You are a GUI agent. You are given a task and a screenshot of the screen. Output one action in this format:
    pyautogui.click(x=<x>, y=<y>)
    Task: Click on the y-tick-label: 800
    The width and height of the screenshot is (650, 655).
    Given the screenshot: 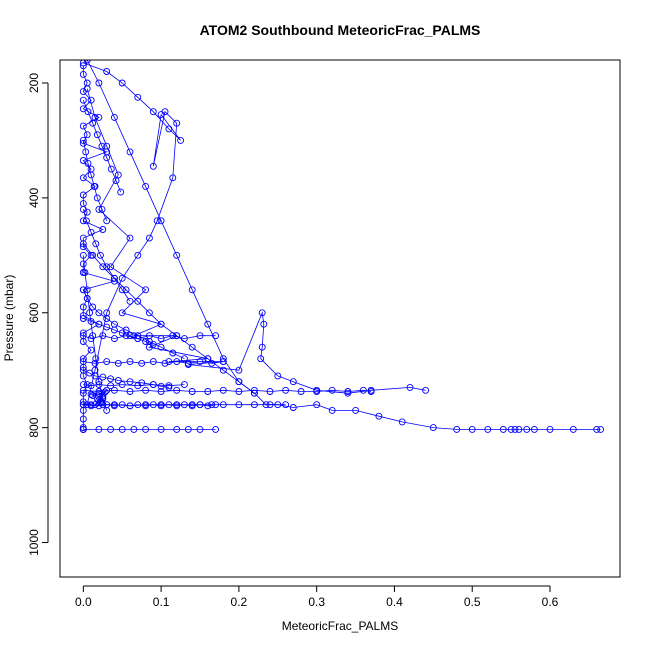 What is the action you would take?
    pyautogui.click(x=34, y=427)
    